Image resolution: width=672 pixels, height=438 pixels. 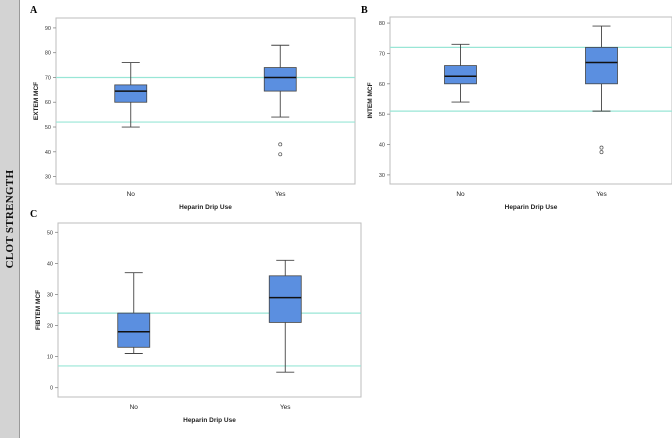 What do you see at coordinates (51, 389) in the screenshot?
I see `y-tick-label: 0` at bounding box center [51, 389].